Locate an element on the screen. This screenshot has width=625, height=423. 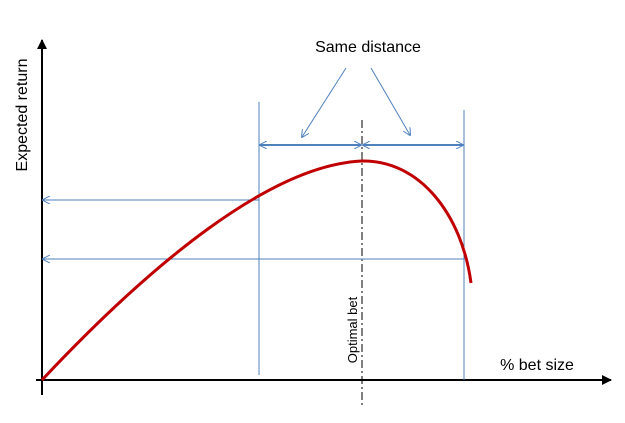
x-axis-label: % bet size is located at coordinates (537, 365).